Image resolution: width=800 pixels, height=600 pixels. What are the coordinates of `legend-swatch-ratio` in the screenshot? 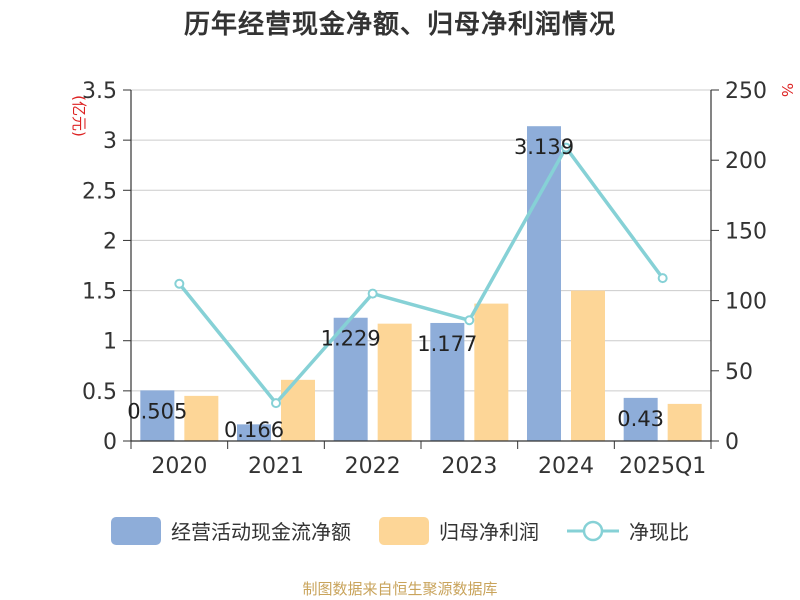 It's located at (593, 530).